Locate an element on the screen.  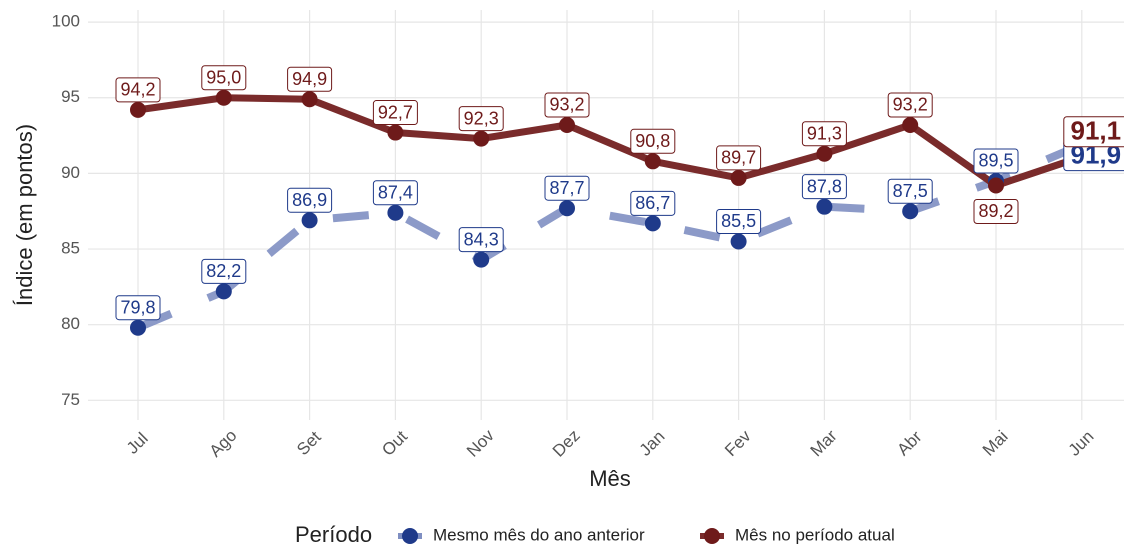
data-label: 91,3 is located at coordinates (824, 133).